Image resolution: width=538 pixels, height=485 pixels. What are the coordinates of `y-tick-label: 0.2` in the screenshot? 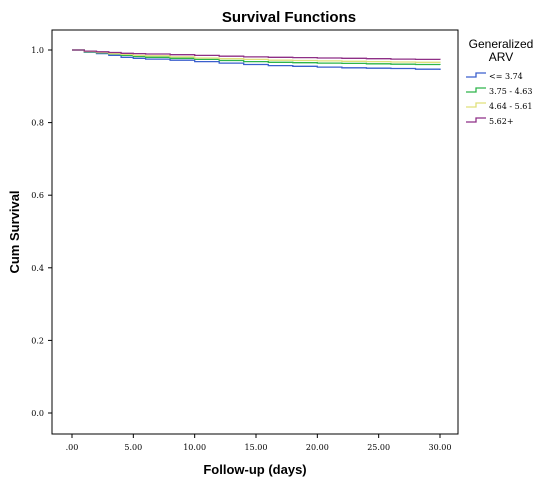 It's located at (37, 340).